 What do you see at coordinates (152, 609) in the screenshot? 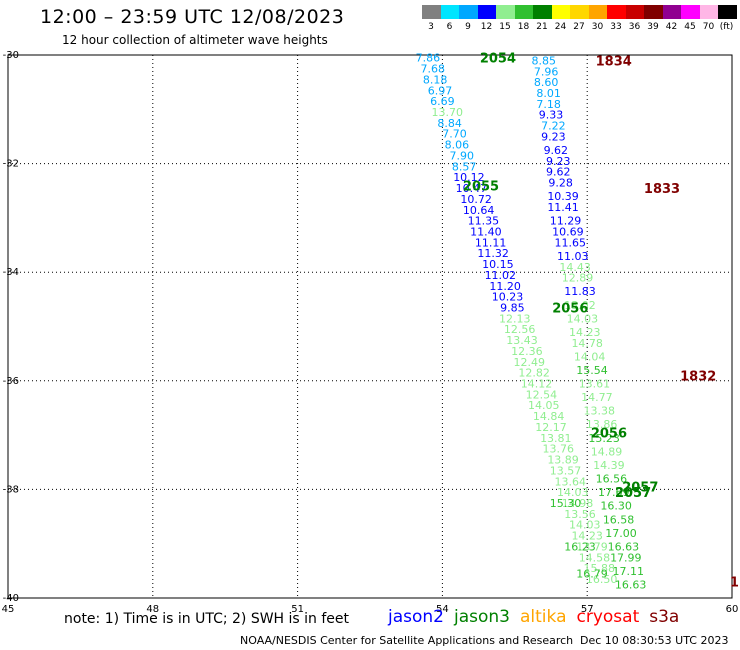
I see `lon-tick-label: 48` at bounding box center [152, 609].